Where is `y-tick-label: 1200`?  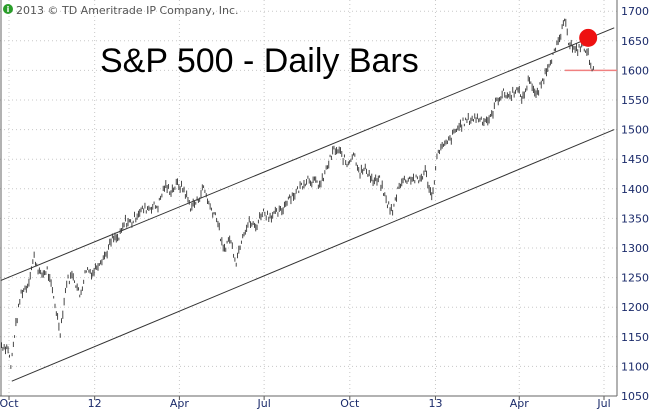 y-tick-label: 1200 is located at coordinates (635, 307).